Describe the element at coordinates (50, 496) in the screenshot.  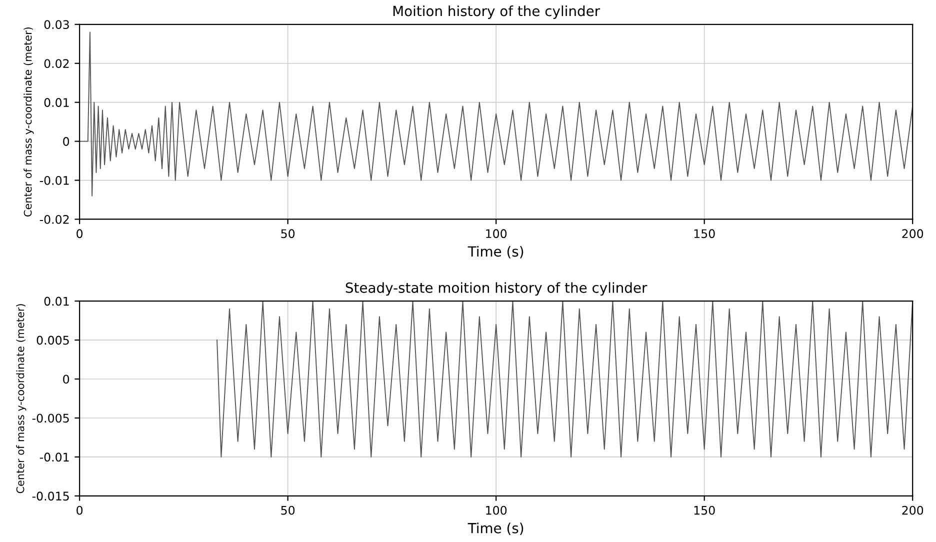
I see `y-tick-label: -0.015` at that location.